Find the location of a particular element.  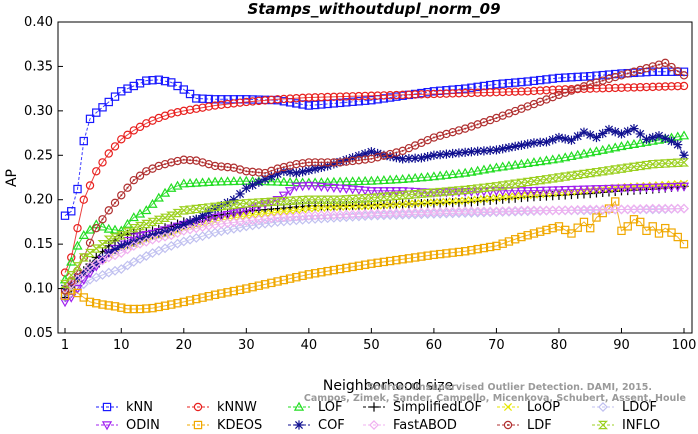

legend-entry: LoOP is located at coordinates (528, 407).